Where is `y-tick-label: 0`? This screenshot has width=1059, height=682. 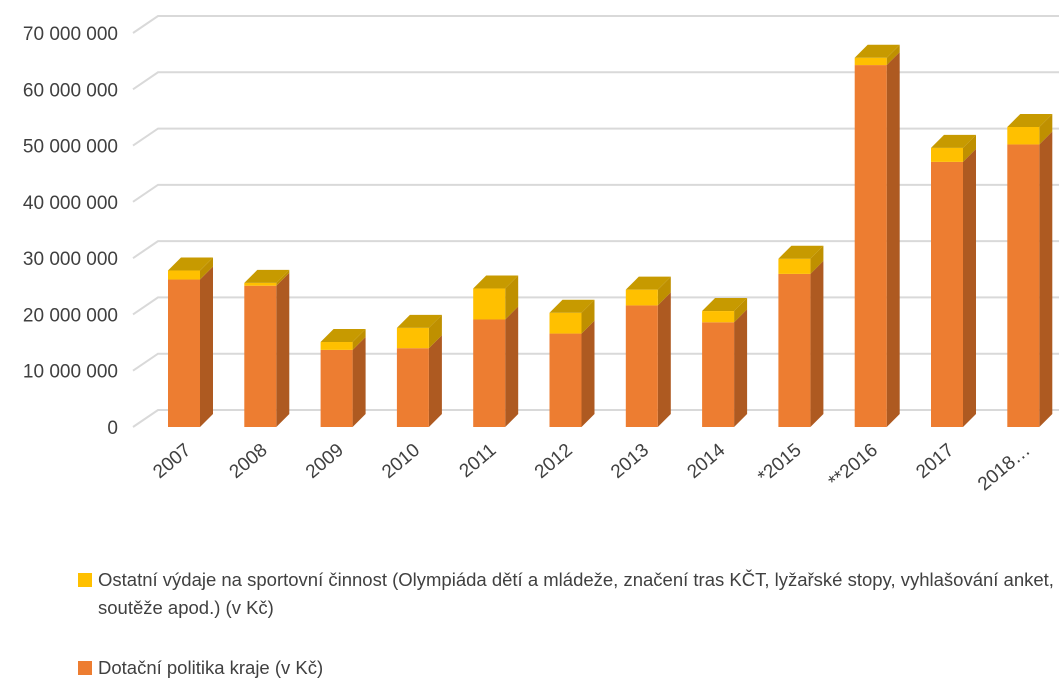 y-tick-label: 0 is located at coordinates (112, 428).